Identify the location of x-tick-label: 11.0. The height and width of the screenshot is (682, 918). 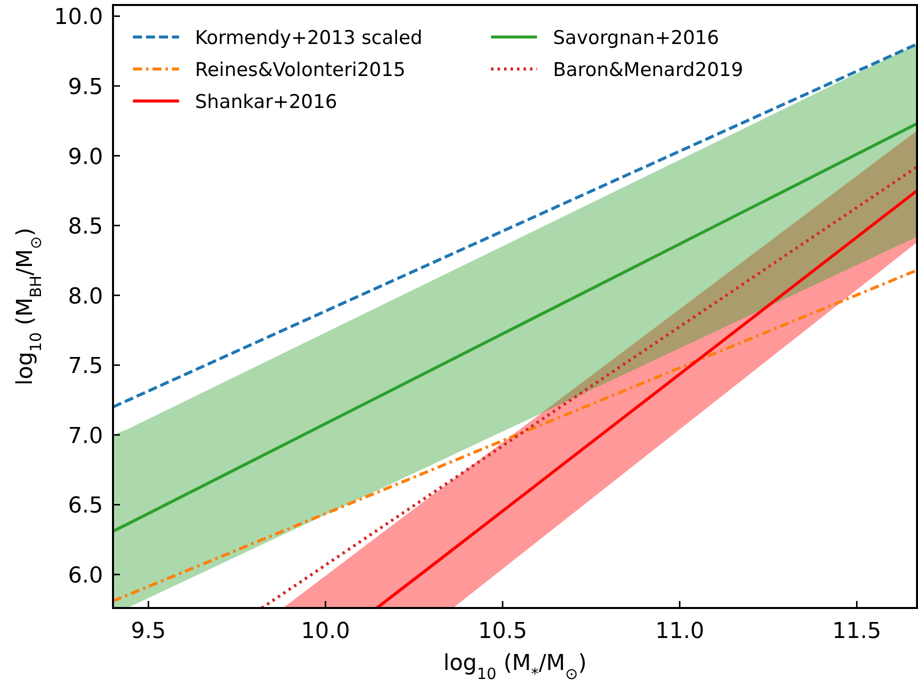
(679, 631).